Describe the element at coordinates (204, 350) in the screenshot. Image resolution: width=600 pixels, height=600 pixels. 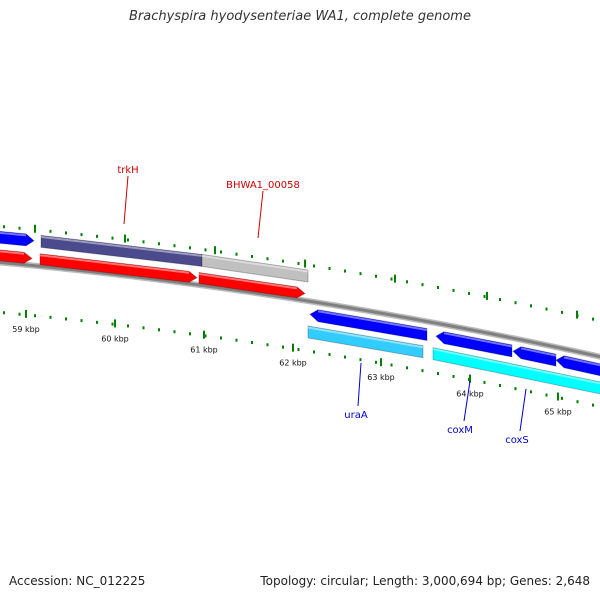
I see `tick-label: 61 kbp` at that location.